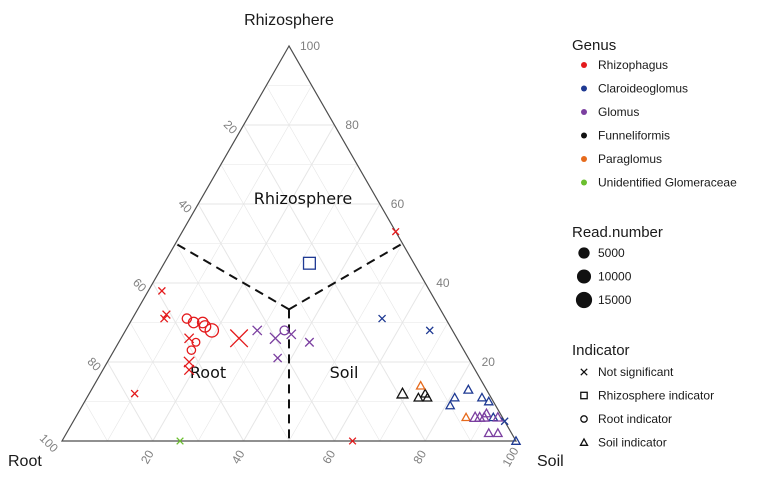 This screenshot has width=771, height=499. What do you see at coordinates (238, 456) in the screenshot?
I see `tick-label-soil: 40` at bounding box center [238, 456].